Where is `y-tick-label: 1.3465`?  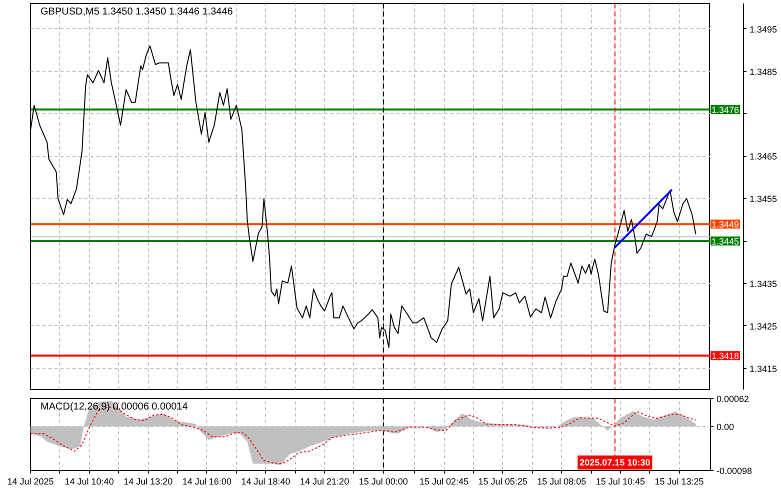
y-tick-label: 1.3465 is located at coordinates (764, 157).